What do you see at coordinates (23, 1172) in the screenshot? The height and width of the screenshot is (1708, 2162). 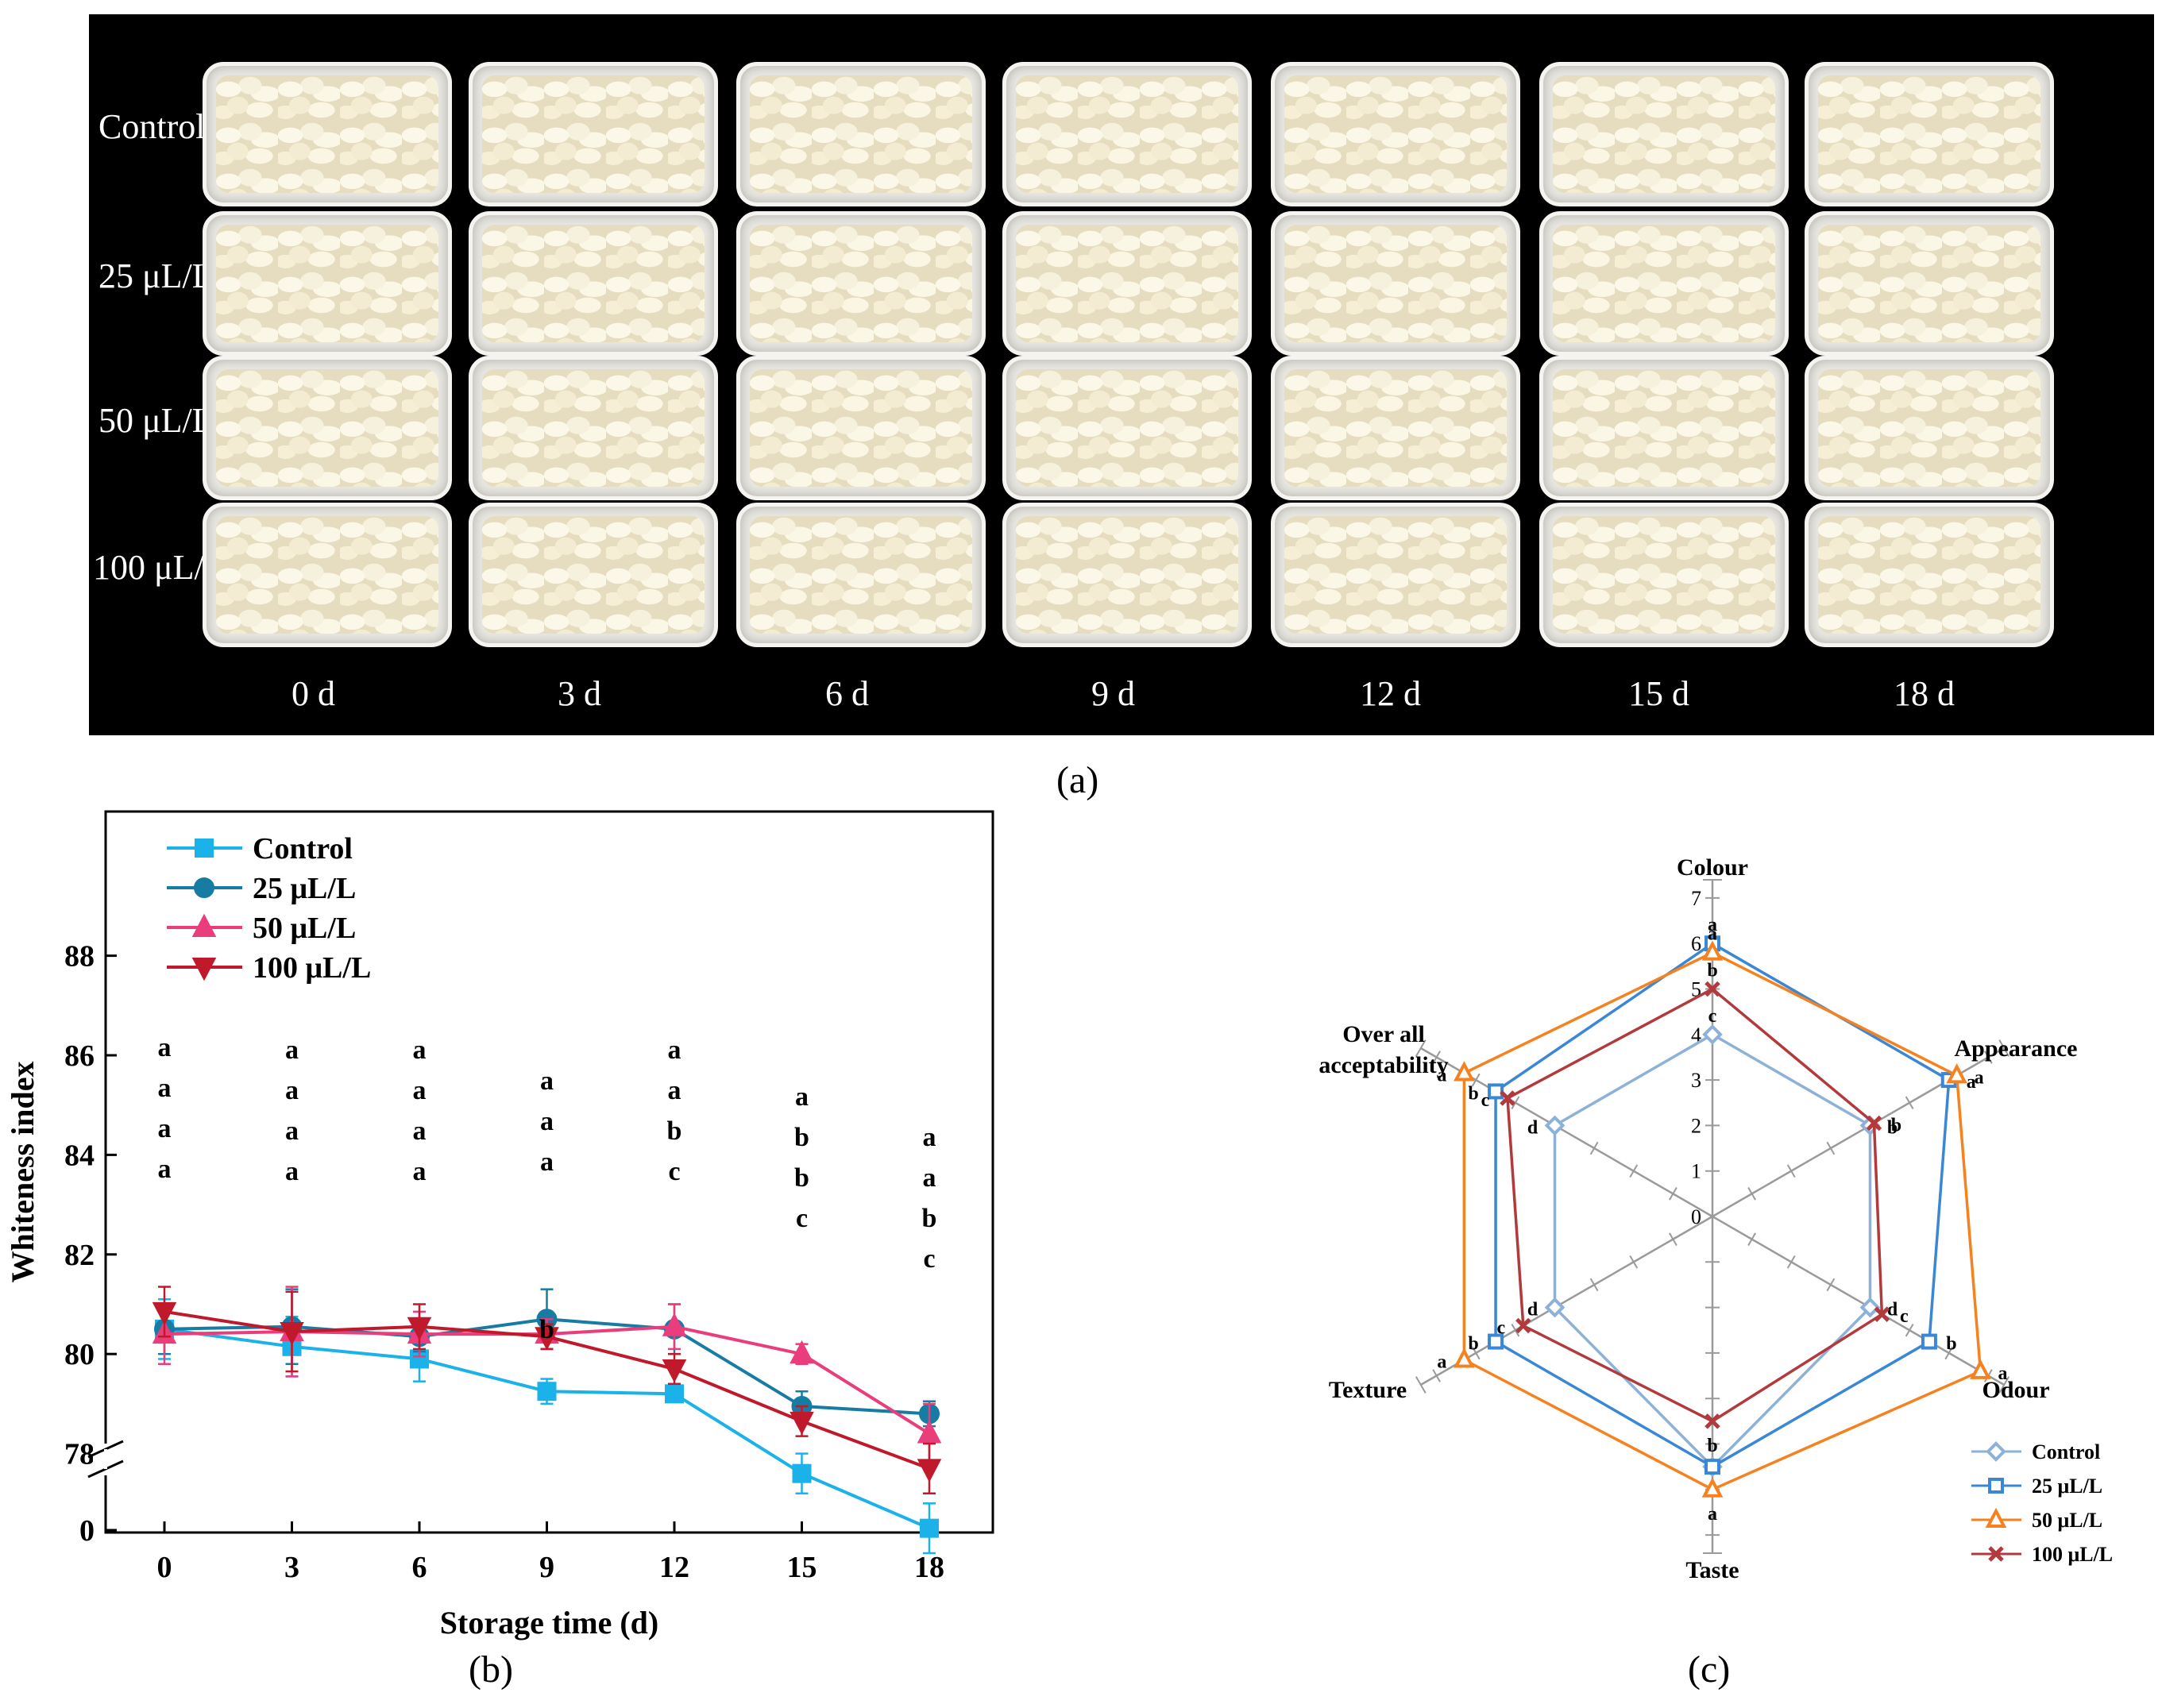 I see `y-axis-label: Whiteness index` at bounding box center [23, 1172].